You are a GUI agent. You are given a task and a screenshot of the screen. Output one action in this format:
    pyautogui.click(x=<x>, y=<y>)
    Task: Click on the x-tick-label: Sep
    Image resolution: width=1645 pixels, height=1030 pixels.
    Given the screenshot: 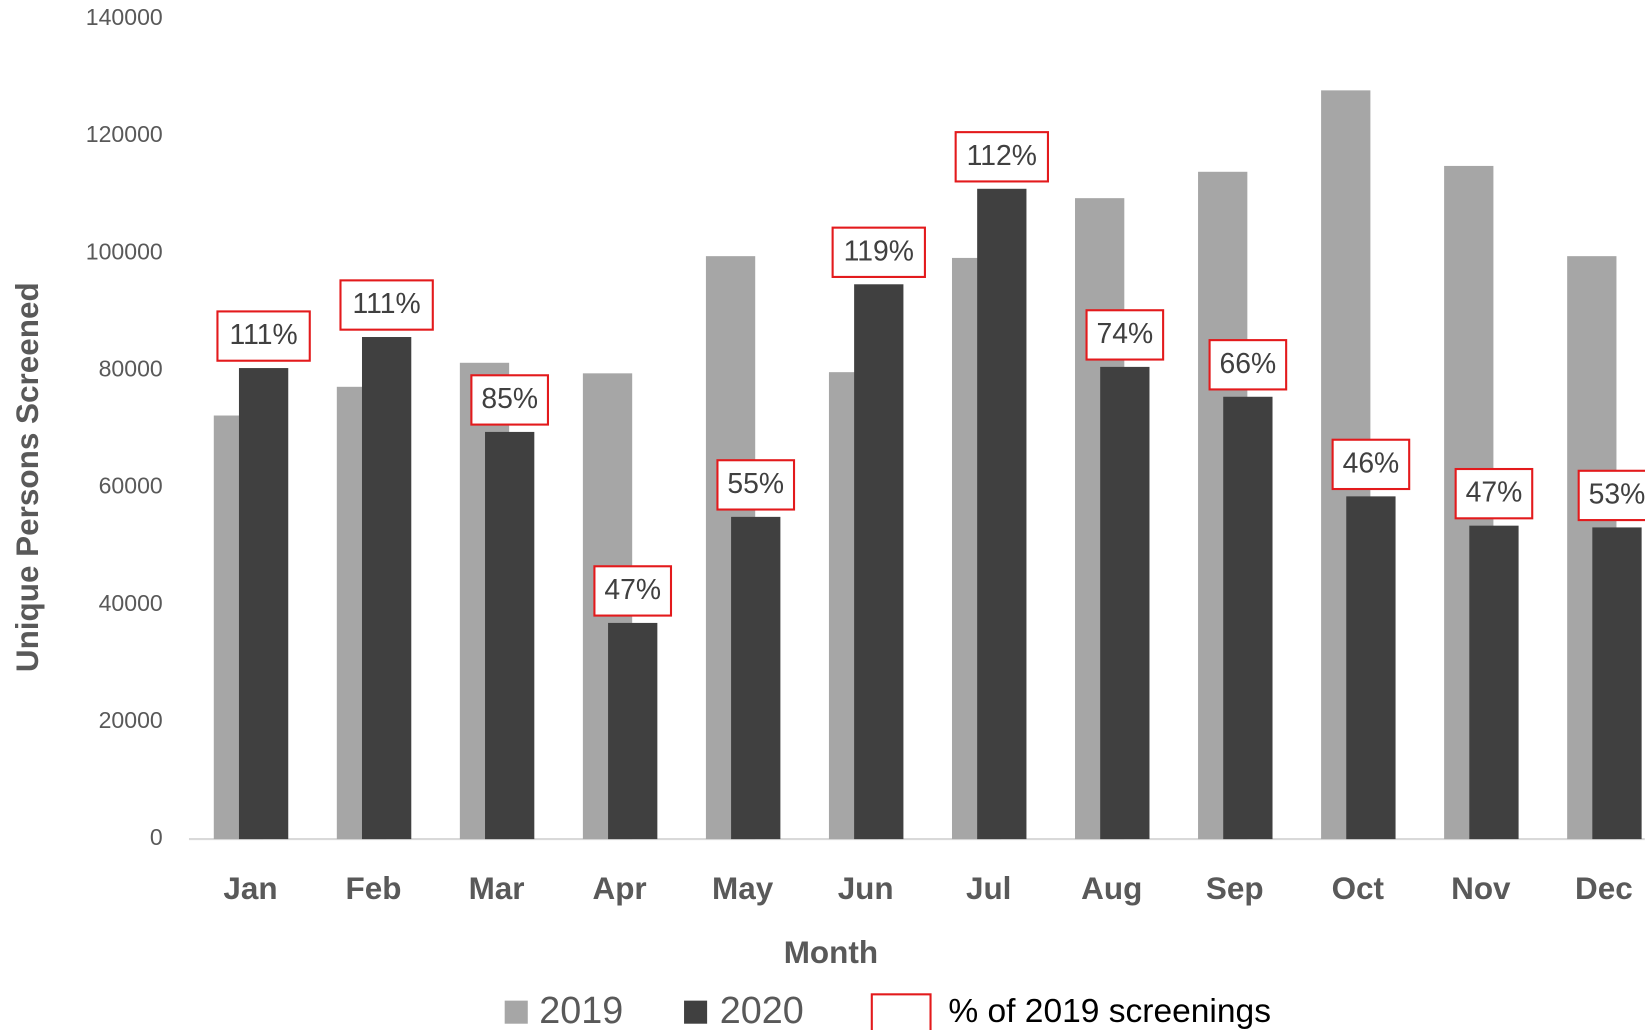 What is the action you would take?
    pyautogui.click(x=1235, y=888)
    